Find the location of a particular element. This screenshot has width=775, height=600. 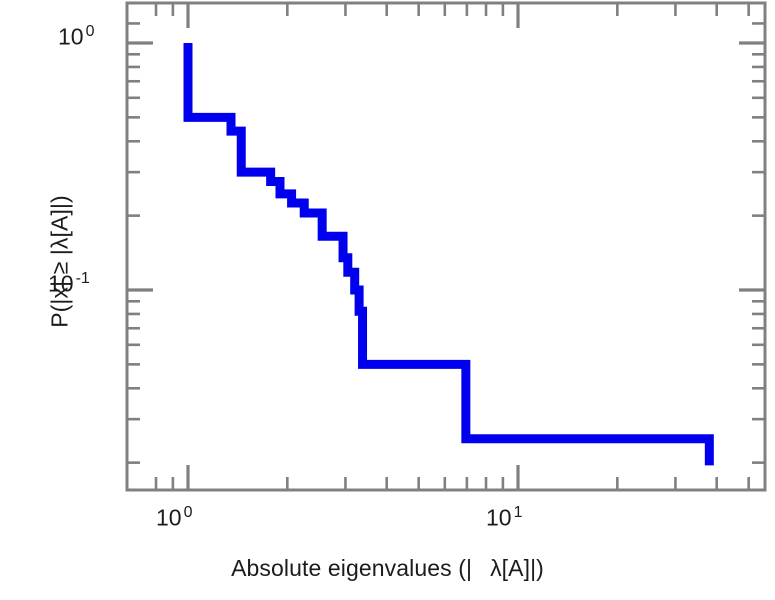

x-tick-label-10: 10 1 is located at coordinates (504, 517).